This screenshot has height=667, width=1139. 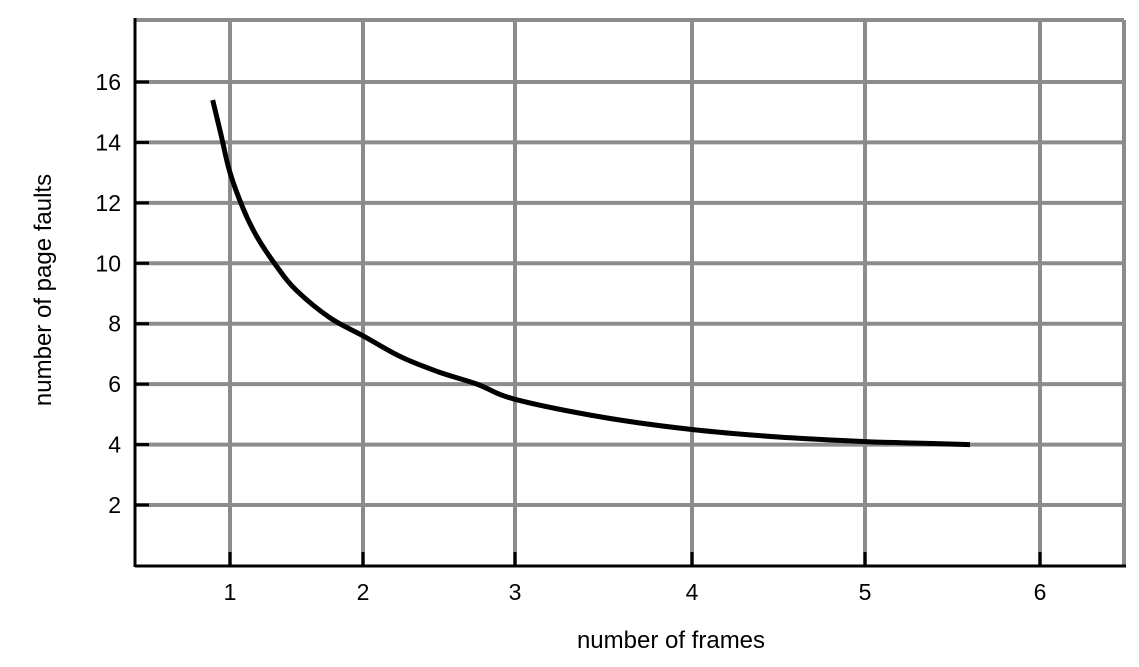 What do you see at coordinates (865, 592) in the screenshot?
I see `x-tick-label-5: 5` at bounding box center [865, 592].